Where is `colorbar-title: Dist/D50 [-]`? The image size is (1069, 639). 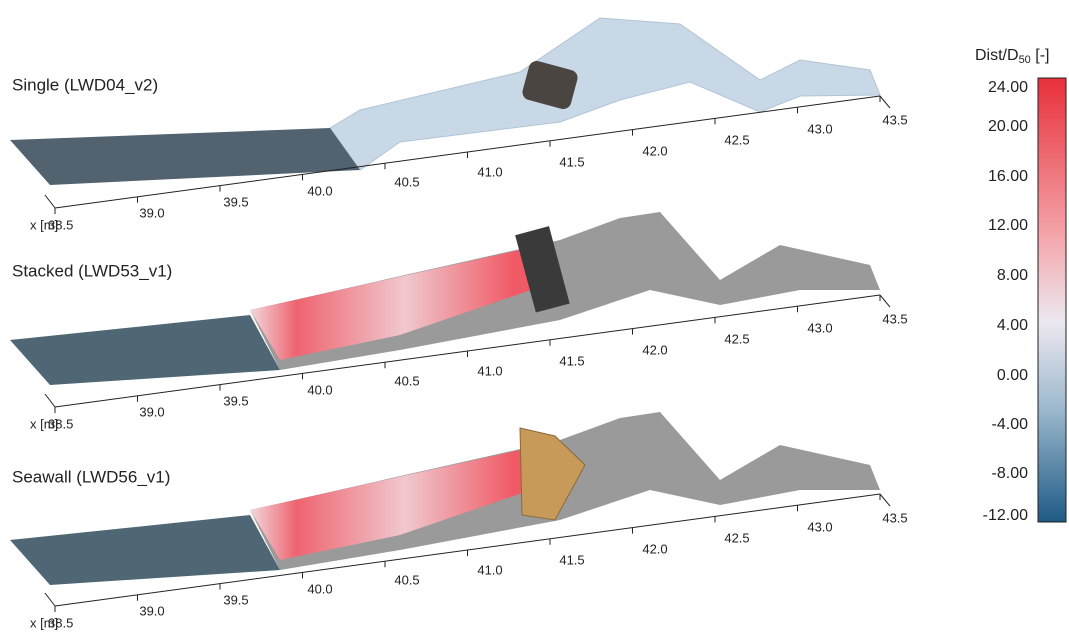 colorbar-title: Dist/D50 [-] is located at coordinates (1012, 56).